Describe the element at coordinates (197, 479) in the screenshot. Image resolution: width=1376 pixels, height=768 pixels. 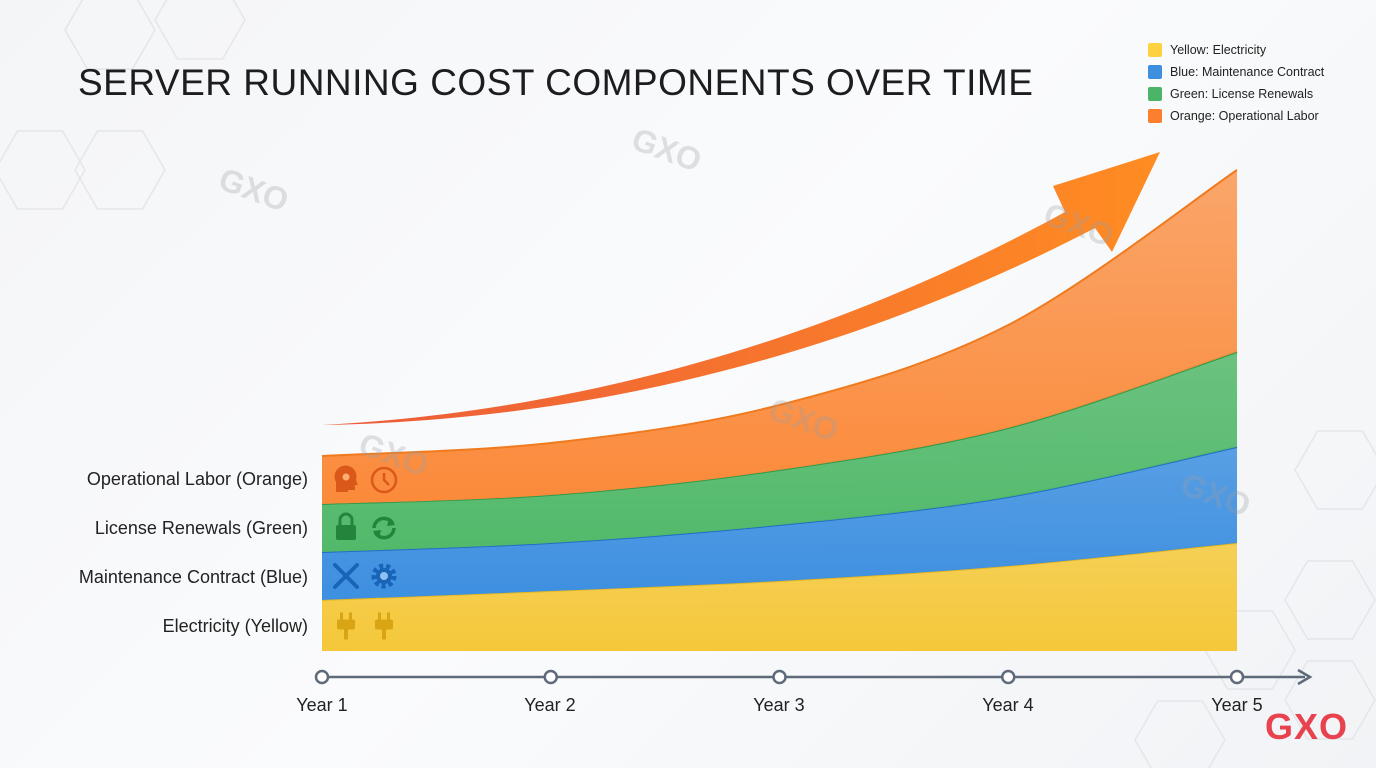
I see `row-label-labor: Operational Labor (Orange)` at that location.